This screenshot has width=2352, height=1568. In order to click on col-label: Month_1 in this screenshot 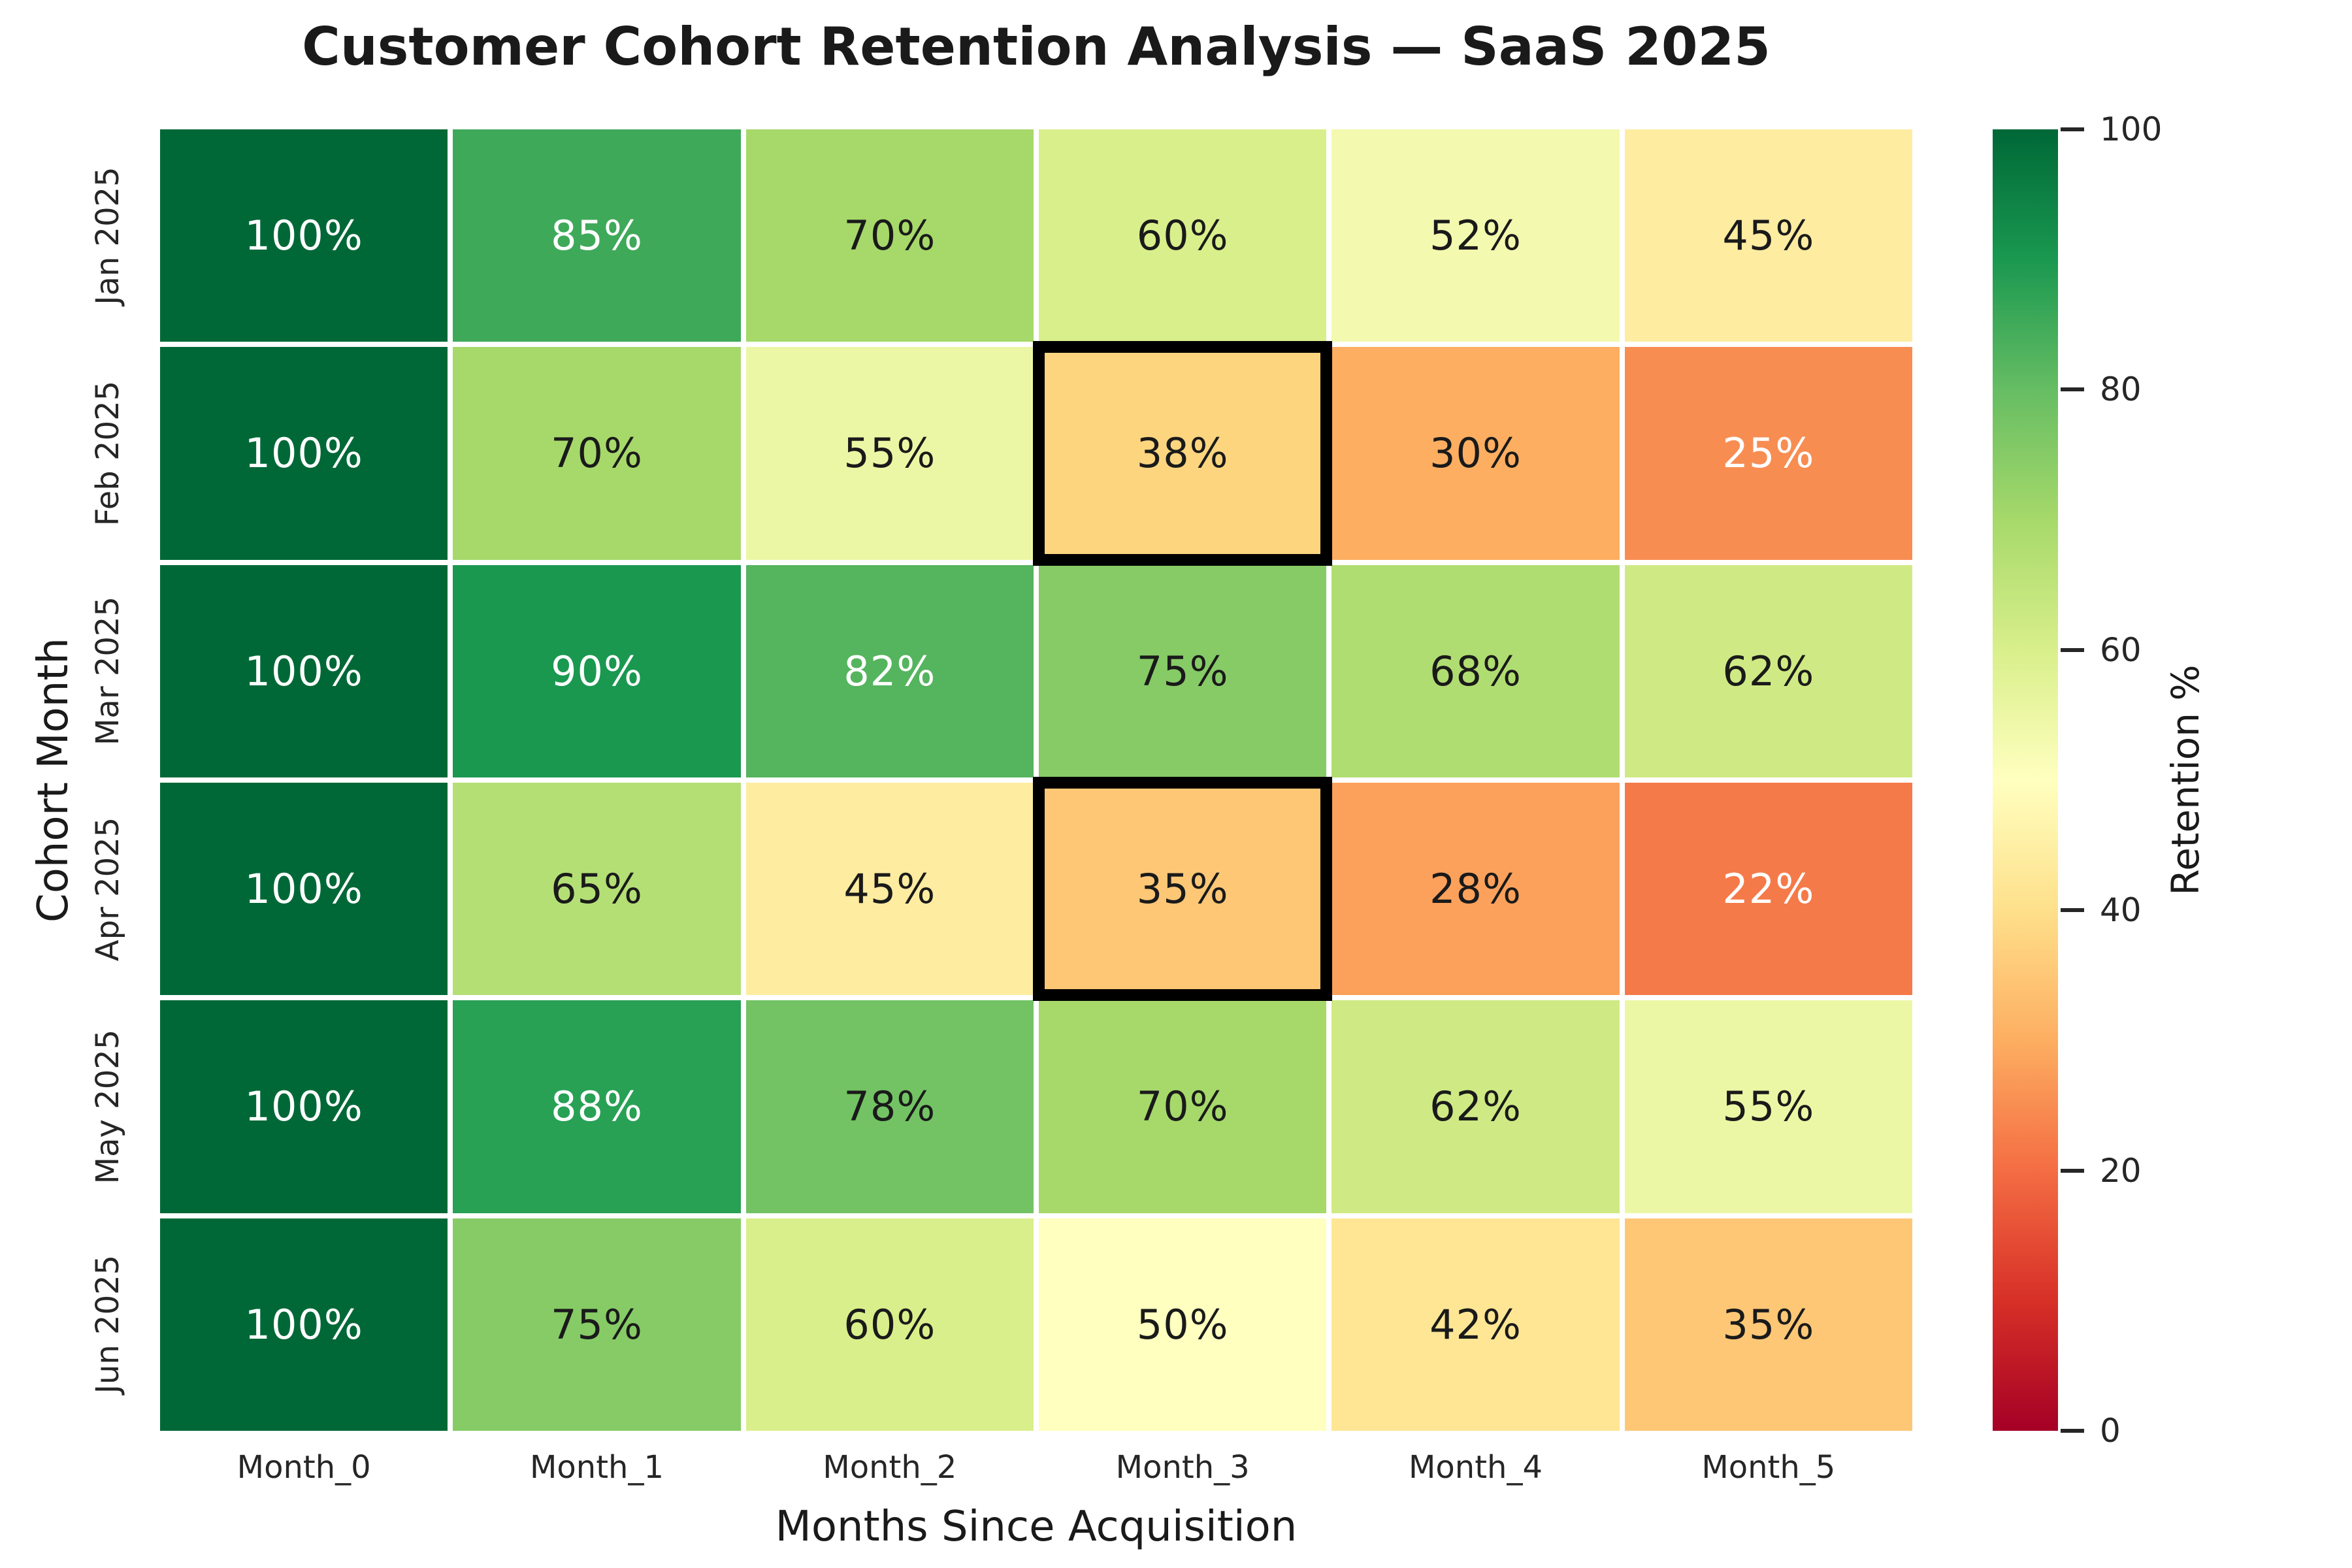, I will do `click(597, 1467)`.